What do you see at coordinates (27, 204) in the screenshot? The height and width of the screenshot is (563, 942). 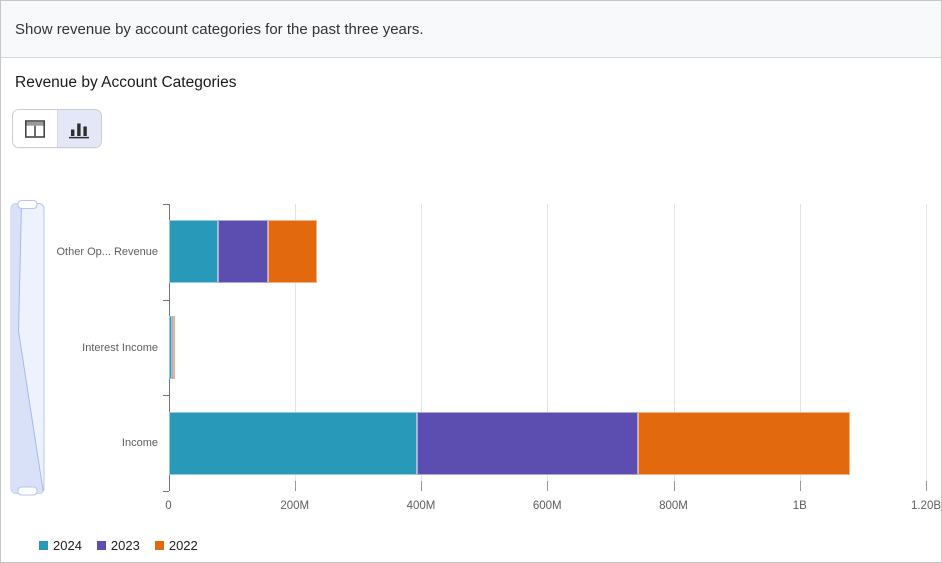 I see `scrollbar-top-handle` at bounding box center [27, 204].